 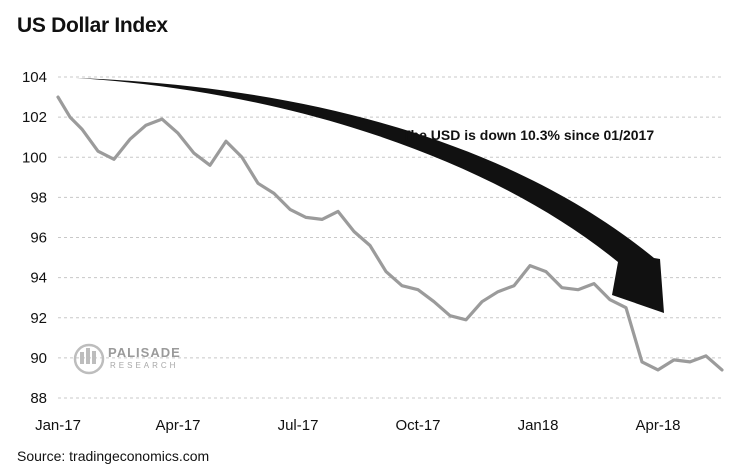 What do you see at coordinates (34, 77) in the screenshot?
I see `y-tick-label: 104` at bounding box center [34, 77].